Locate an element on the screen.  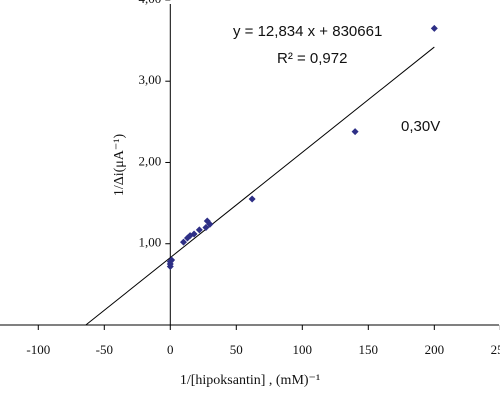
y-tick-label: 4,00 is located at coordinates (150, 3).